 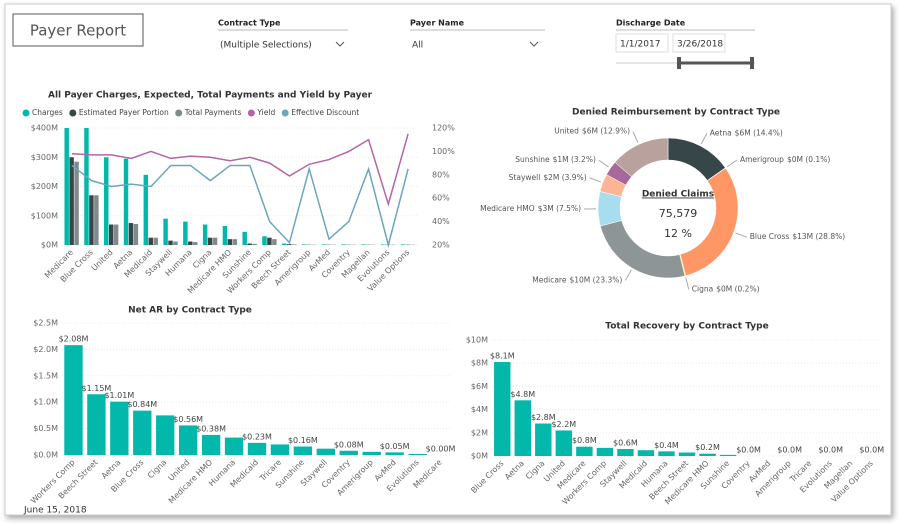 I want to click on slice-value: $6M (14.4%), so click(x=759, y=132).